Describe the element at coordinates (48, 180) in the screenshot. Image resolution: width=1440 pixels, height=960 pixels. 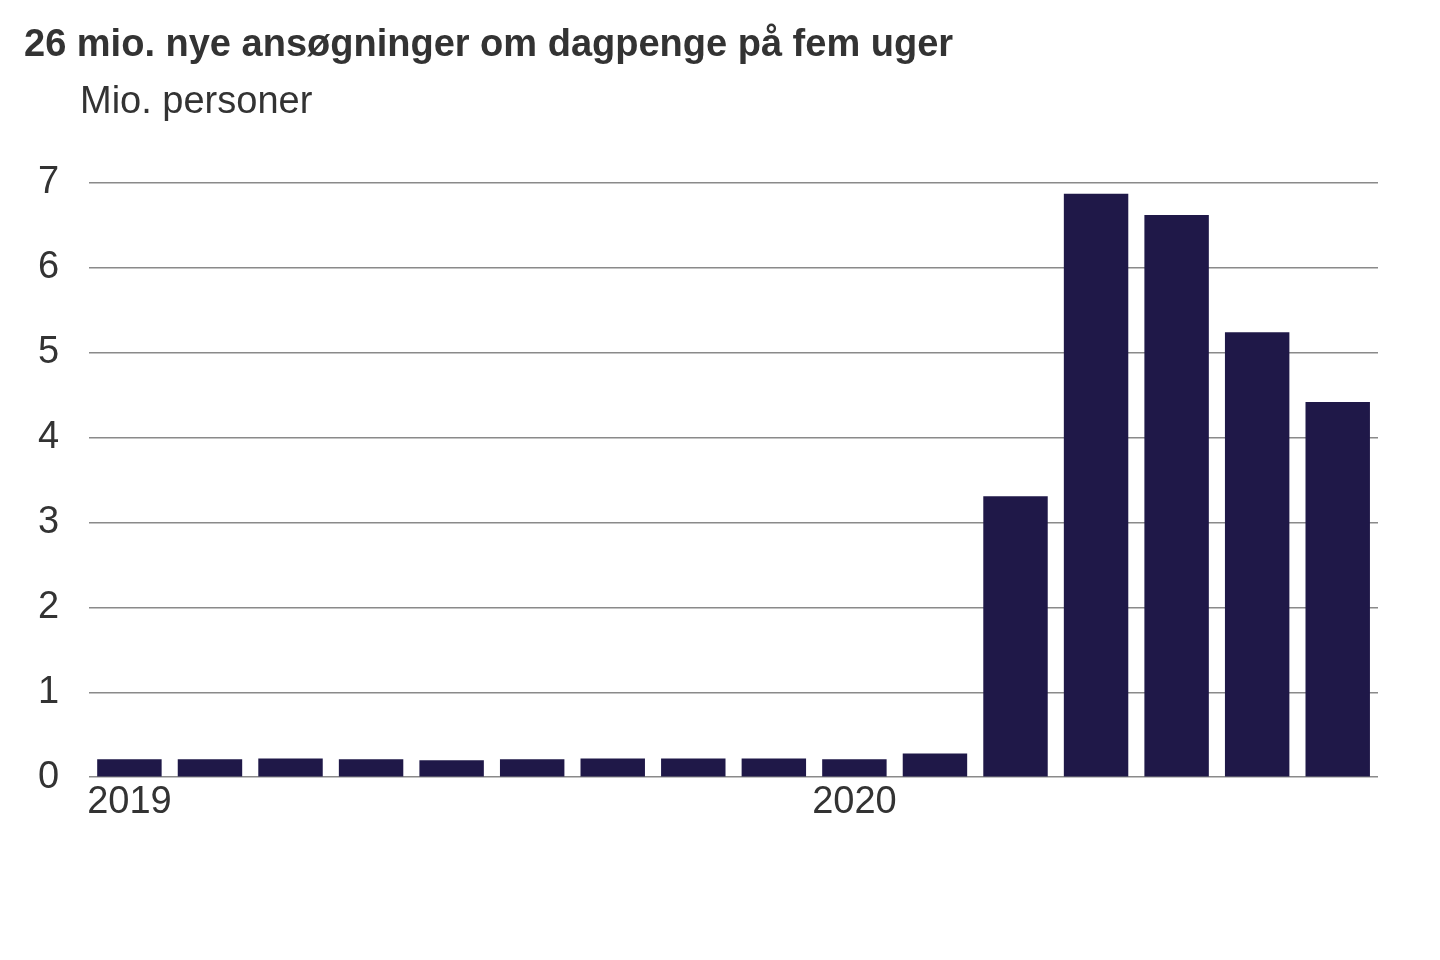
I see `y-tick-label: 7` at that location.